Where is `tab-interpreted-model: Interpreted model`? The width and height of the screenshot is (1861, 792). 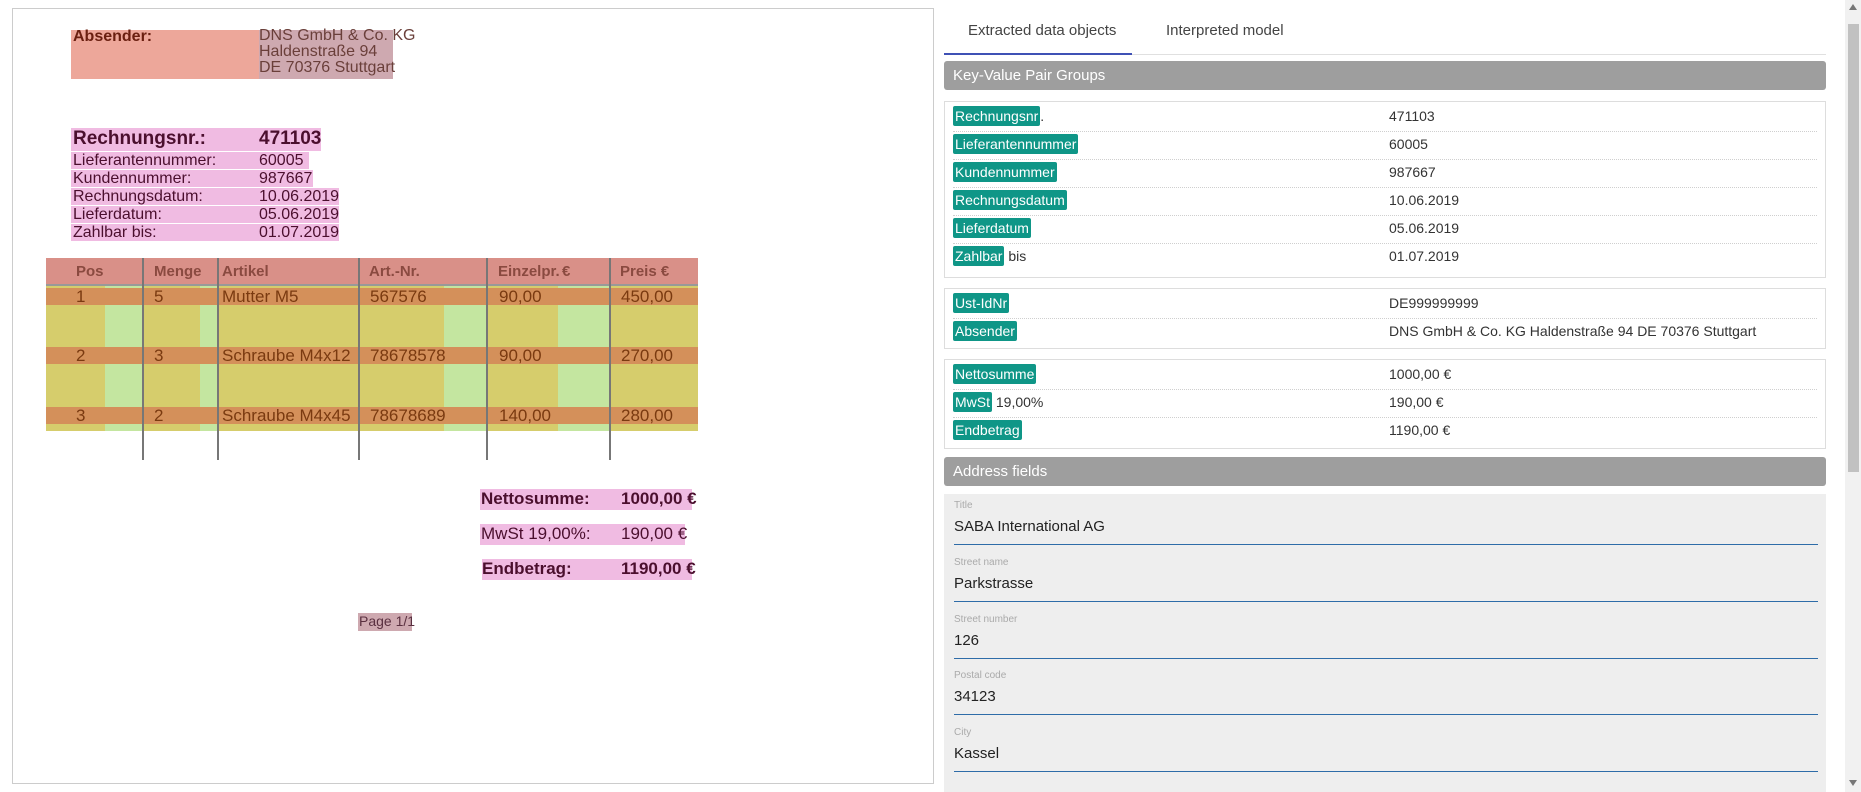
tab-interpreted-model: Interpreted model is located at coordinates (1225, 30).